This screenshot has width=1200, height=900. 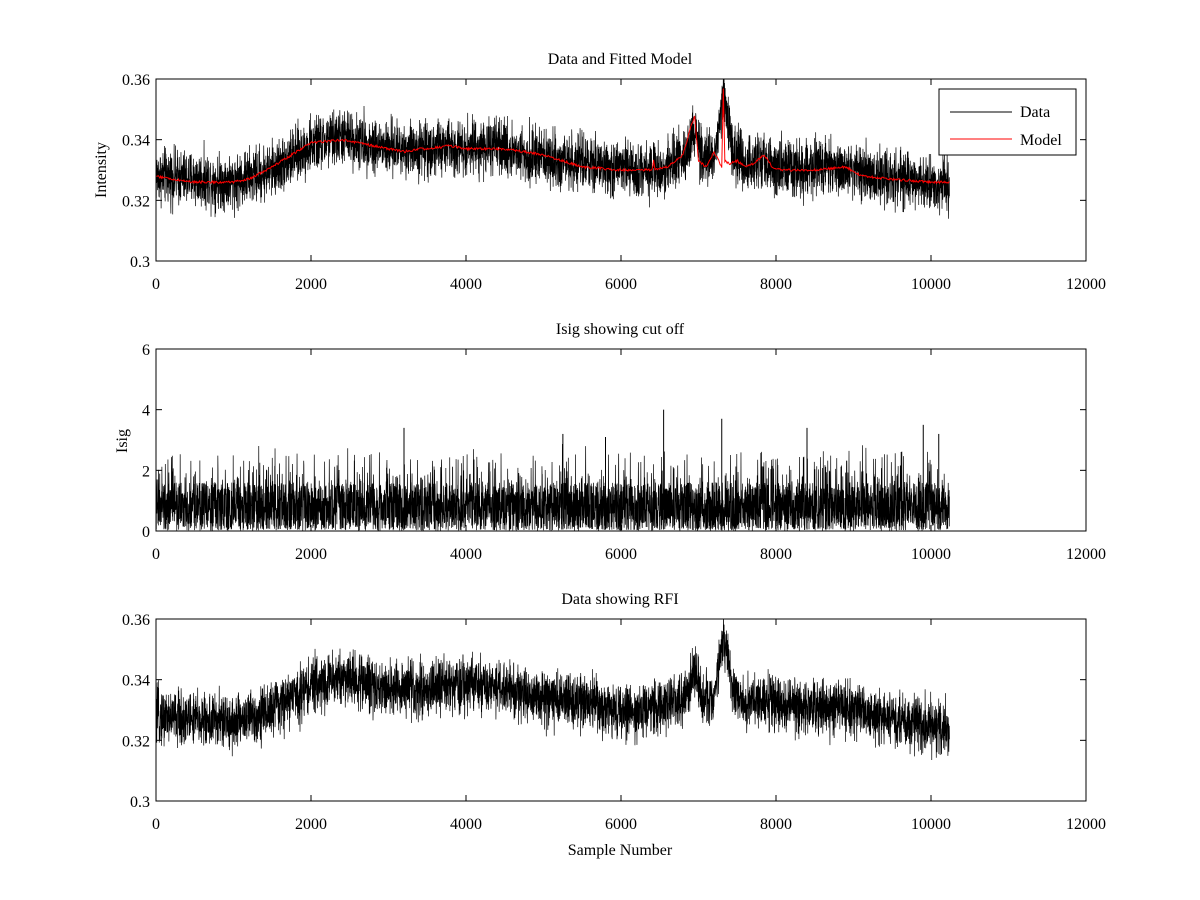 What do you see at coordinates (776, 554) in the screenshot?
I see `panel-2-xtick-label: 8000` at bounding box center [776, 554].